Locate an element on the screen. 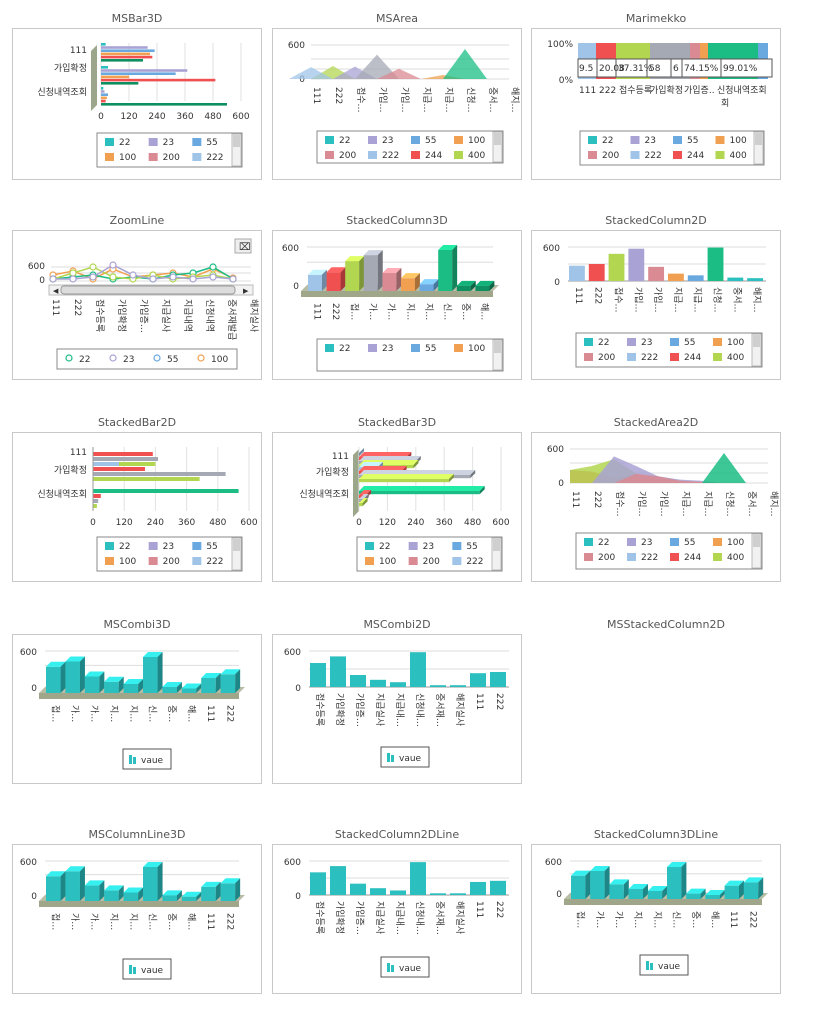  legend-box is located at coordinates (169, 554).